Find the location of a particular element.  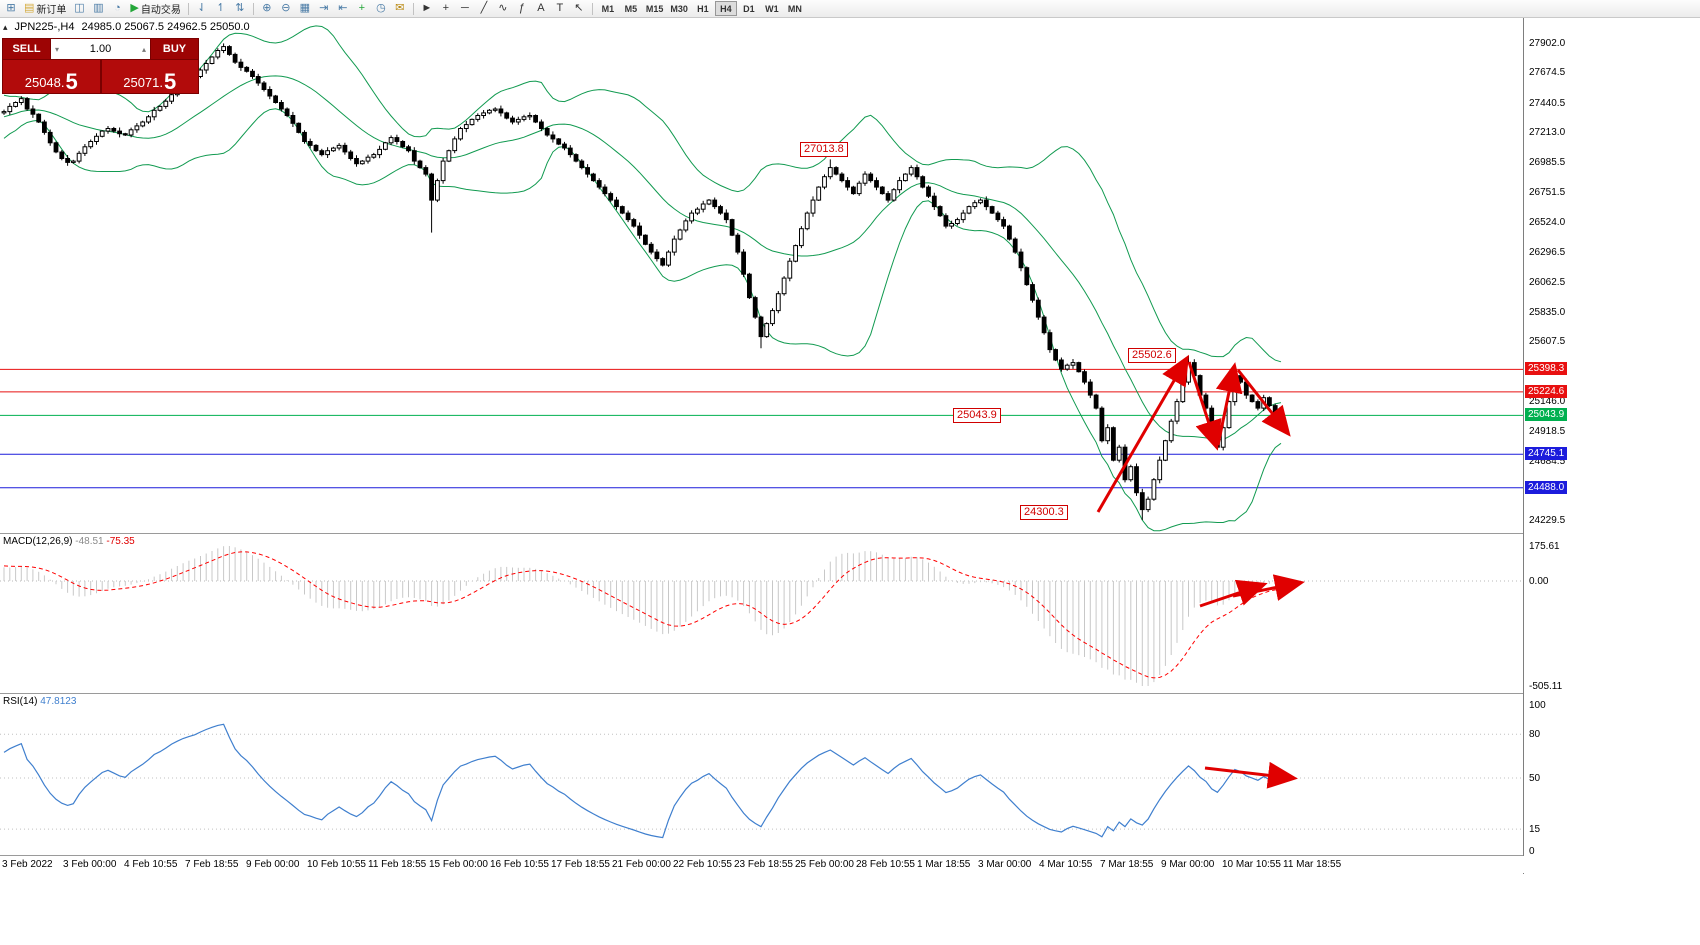

buy-order-button: ↿ is located at coordinates (221, 9).